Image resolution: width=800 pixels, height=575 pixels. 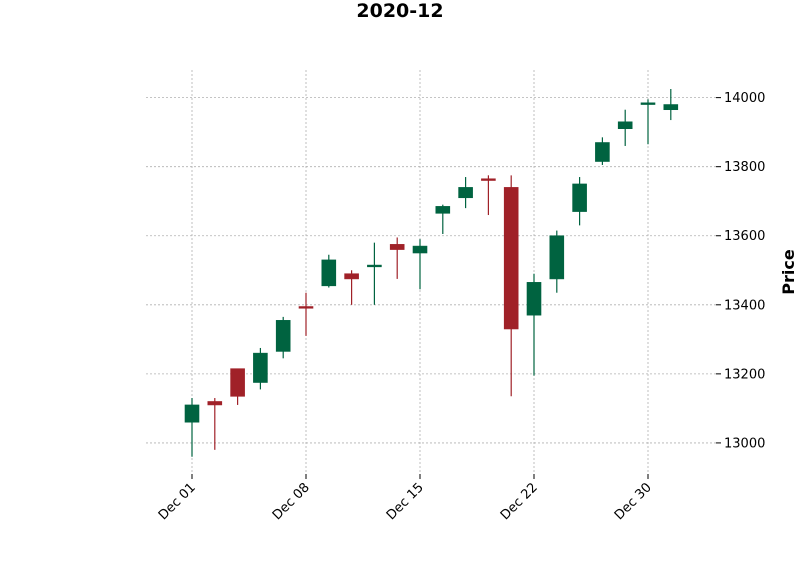 I want to click on y-tick-label: 14000, so click(x=744, y=98).